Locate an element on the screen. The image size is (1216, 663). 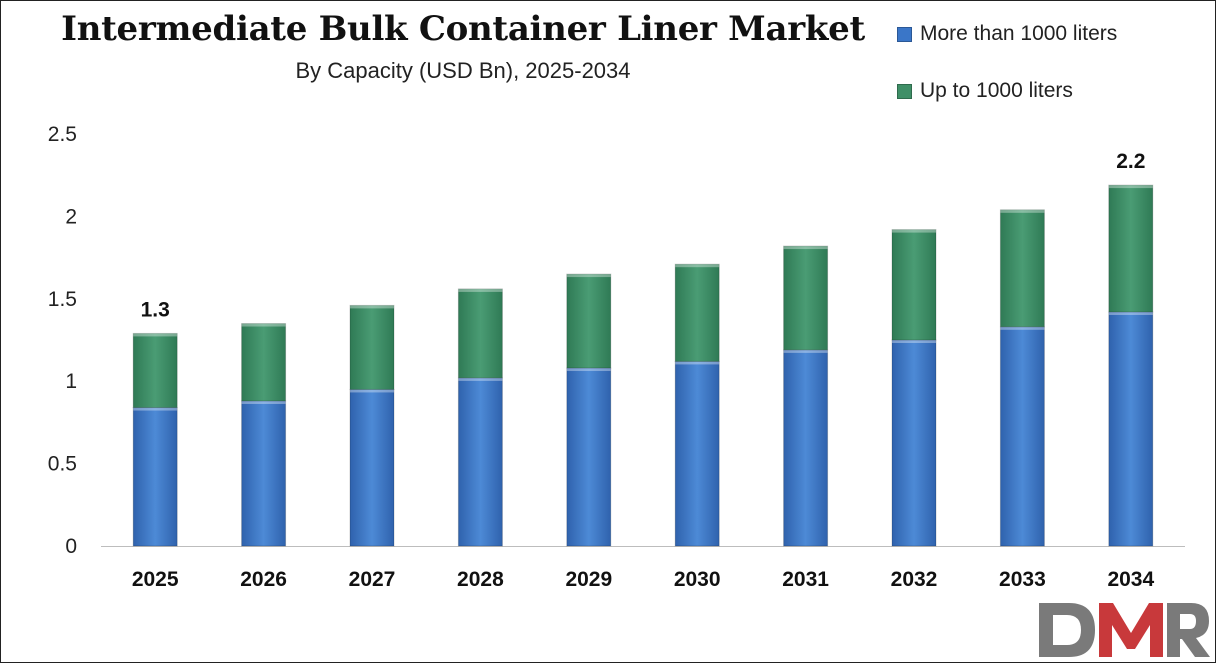
legend-label-up-to-1000: Up to 1000 liters is located at coordinates (996, 90).